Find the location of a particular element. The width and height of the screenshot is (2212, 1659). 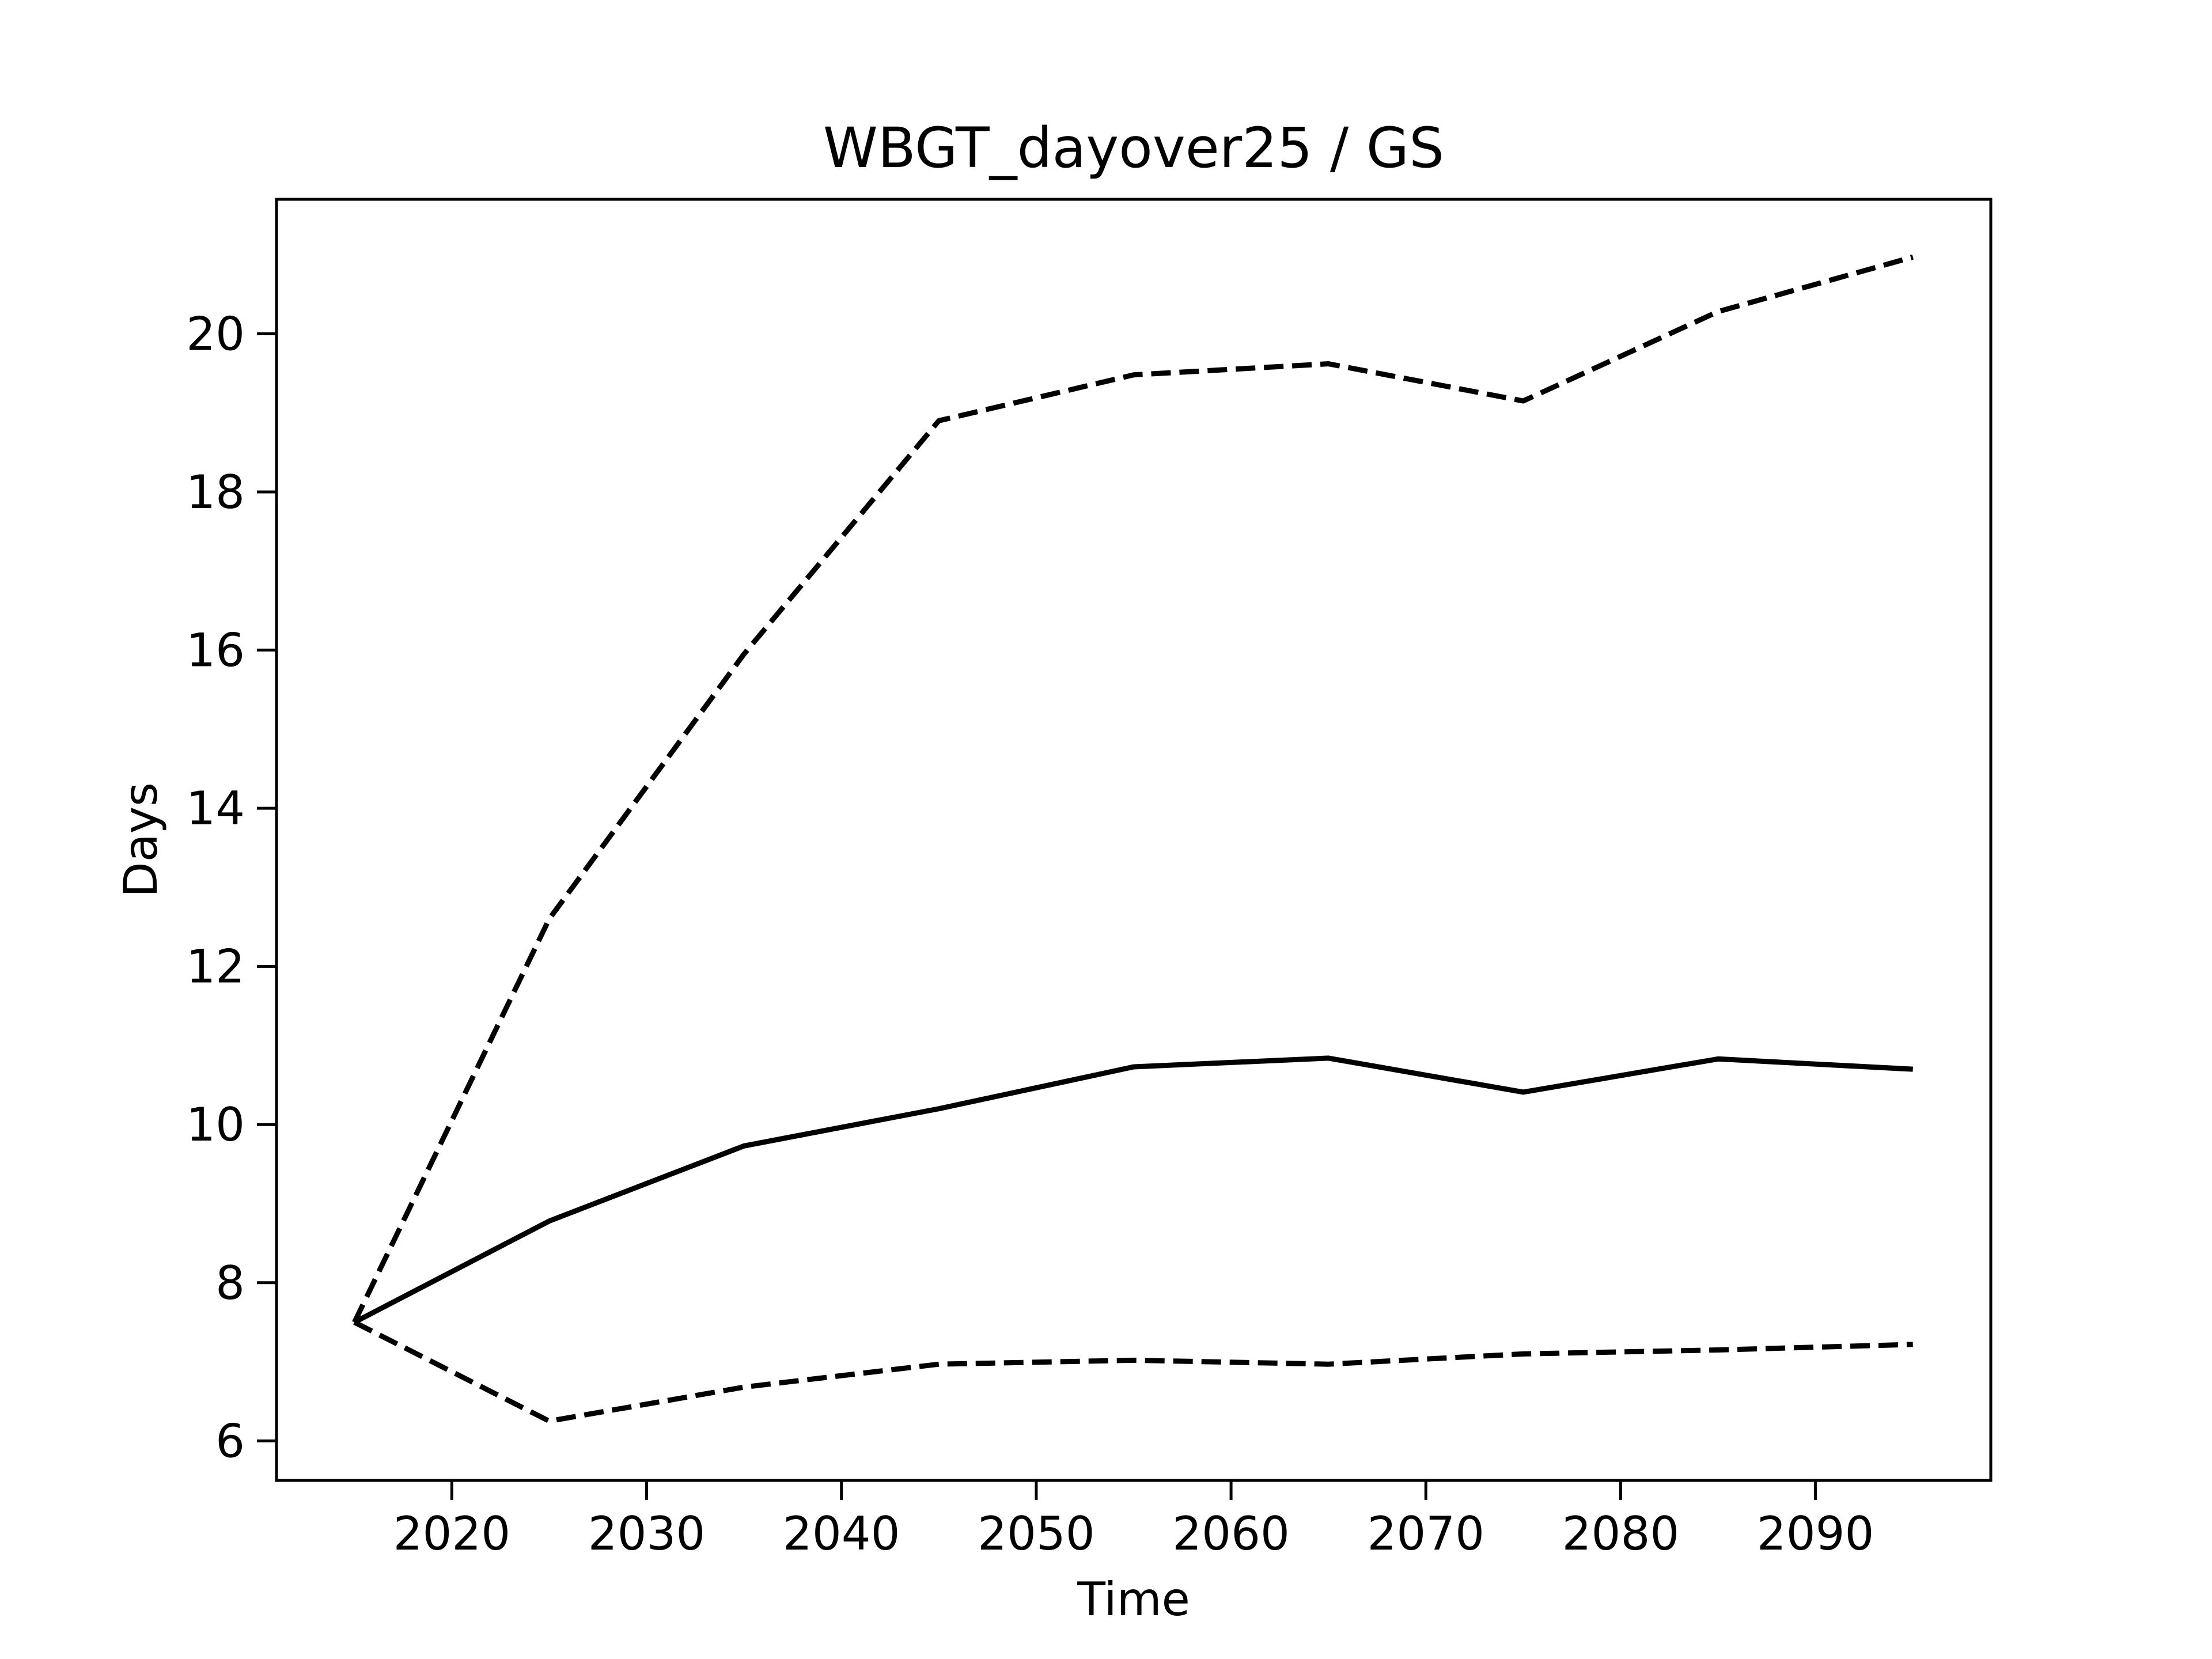

x-tick-label: 2050 is located at coordinates (1036, 1533).